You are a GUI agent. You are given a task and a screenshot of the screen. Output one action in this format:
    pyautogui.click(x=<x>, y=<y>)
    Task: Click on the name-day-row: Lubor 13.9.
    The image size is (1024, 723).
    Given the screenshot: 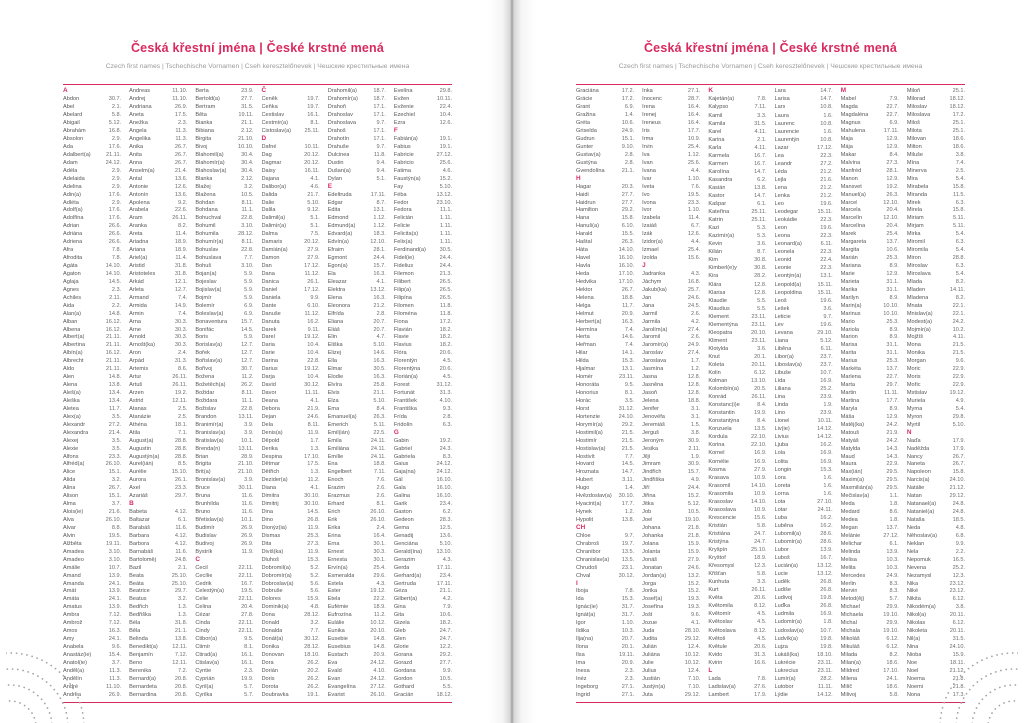 What is the action you would take?
    pyautogui.click(x=804, y=550)
    